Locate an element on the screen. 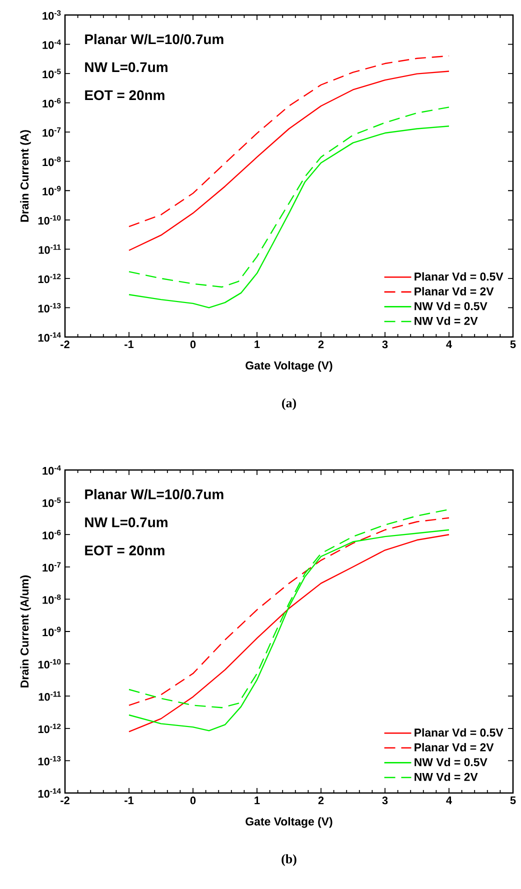  text: (b) is located at coordinates (289, 860).